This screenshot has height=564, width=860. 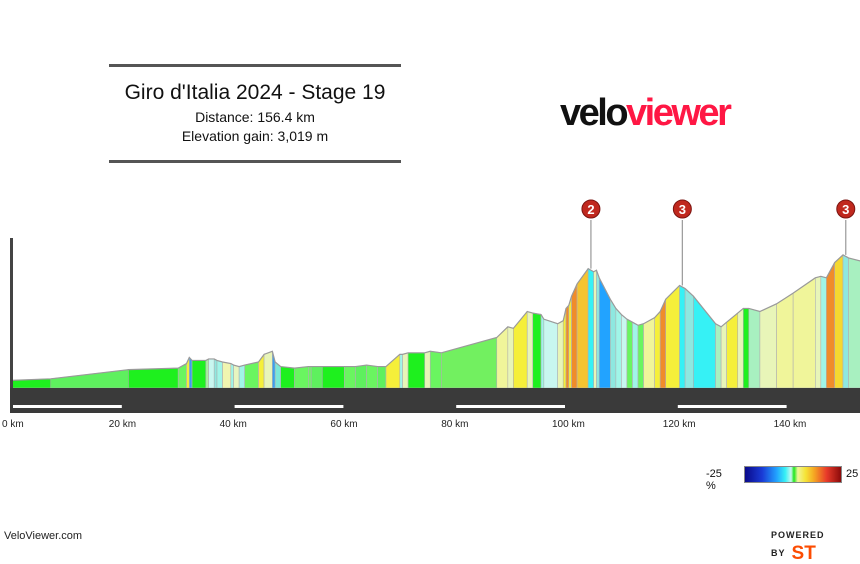 I want to click on x-tick-label: 100 km, so click(x=568, y=424).